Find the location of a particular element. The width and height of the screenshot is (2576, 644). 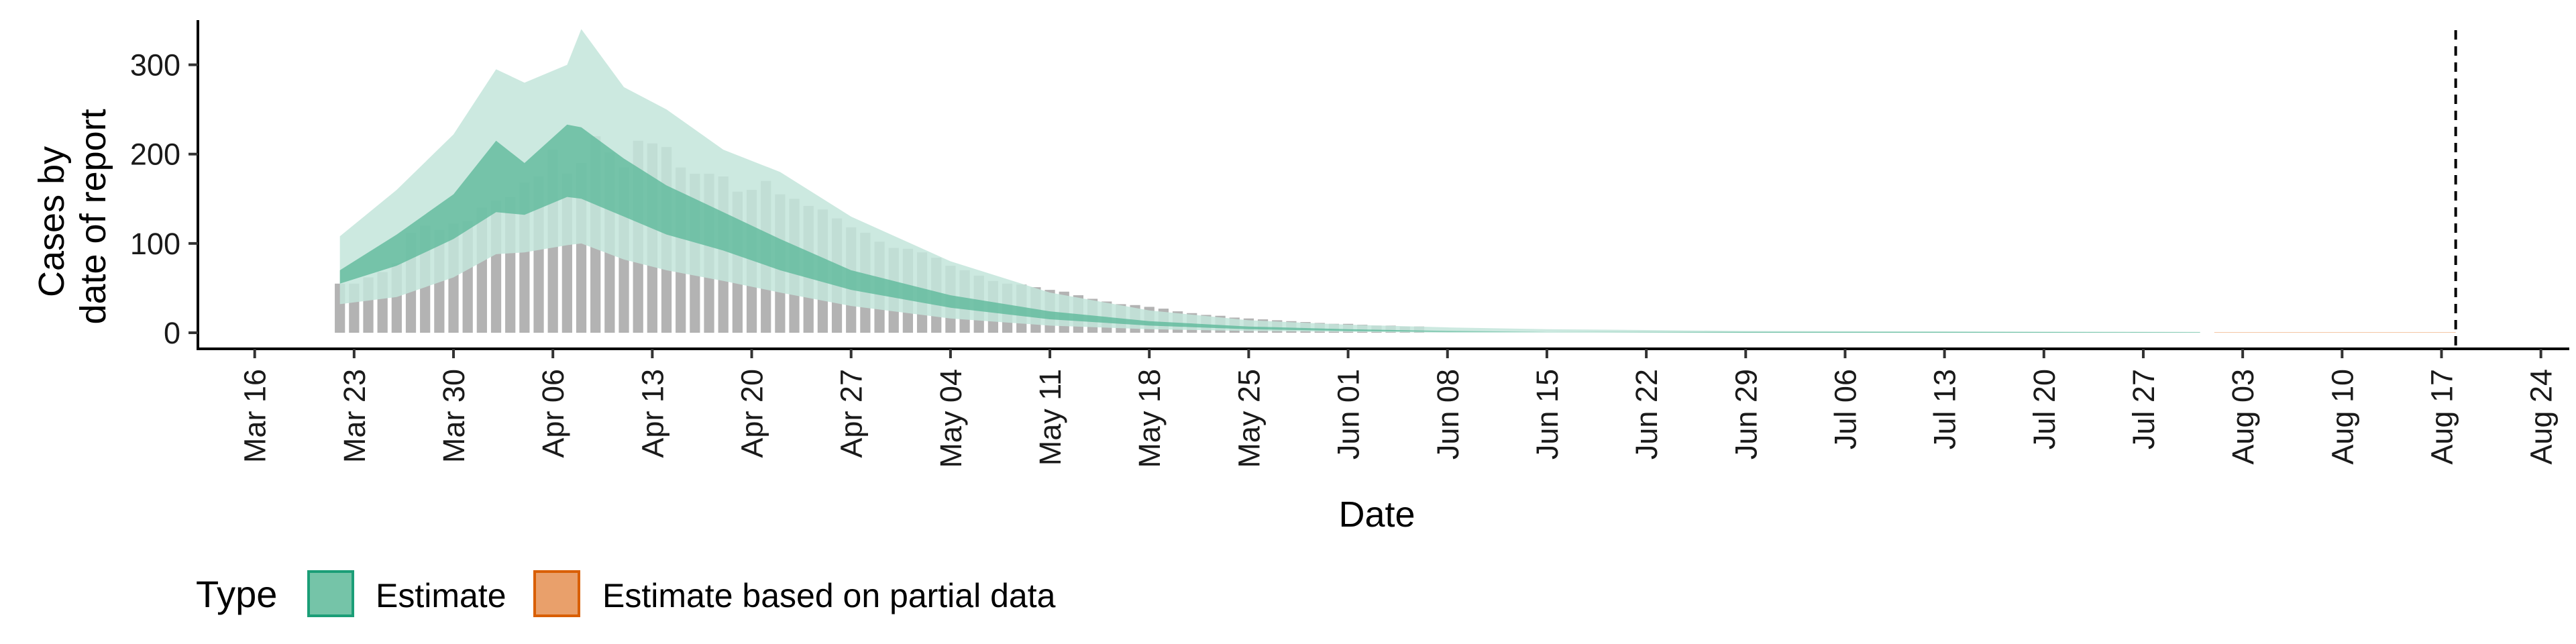

legend-title: Type is located at coordinates (236, 594).